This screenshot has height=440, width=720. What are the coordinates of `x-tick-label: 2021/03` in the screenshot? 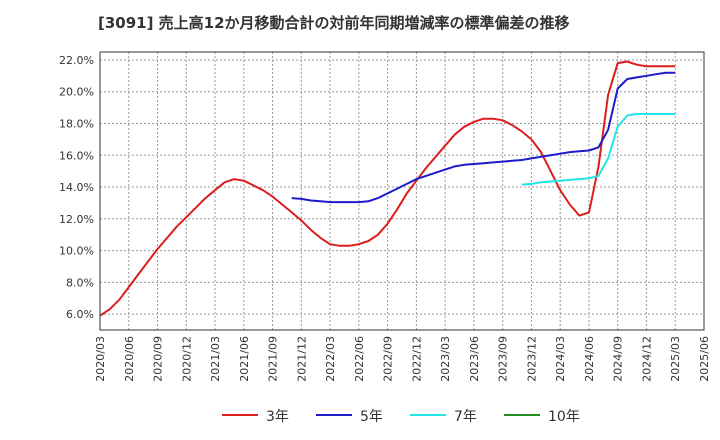 It's located at (215, 359).